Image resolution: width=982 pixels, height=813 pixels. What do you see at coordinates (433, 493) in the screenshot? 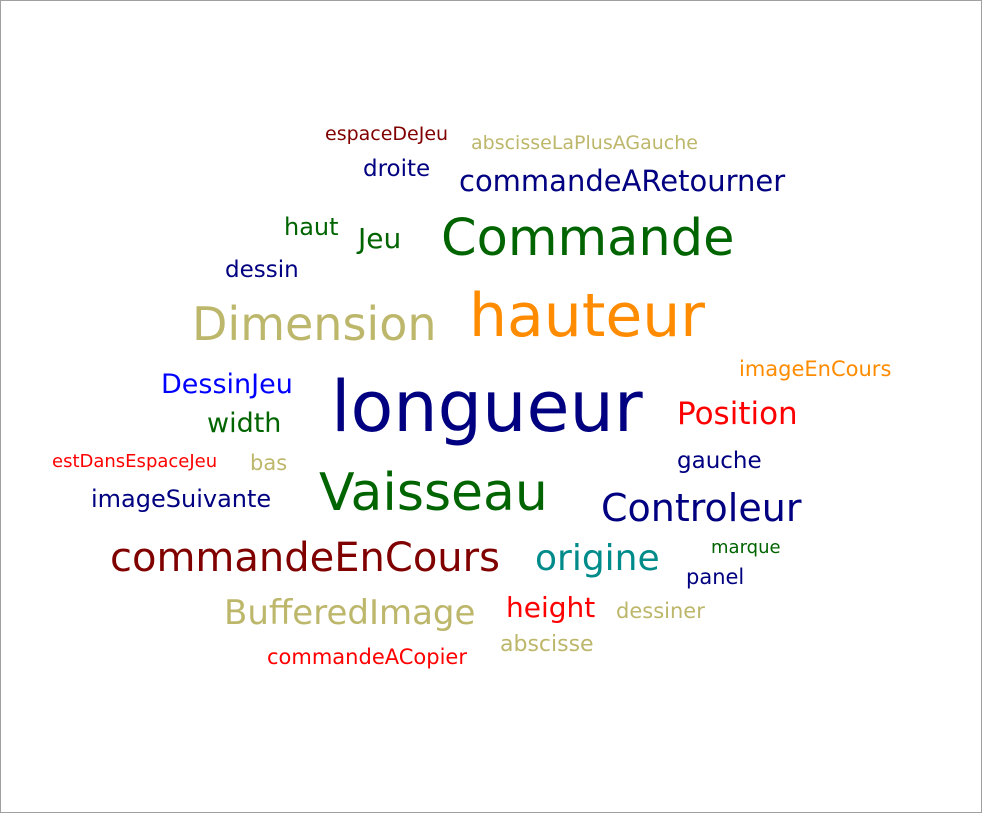
I see `word-vaisseau: Vaisseau` at bounding box center [433, 493].